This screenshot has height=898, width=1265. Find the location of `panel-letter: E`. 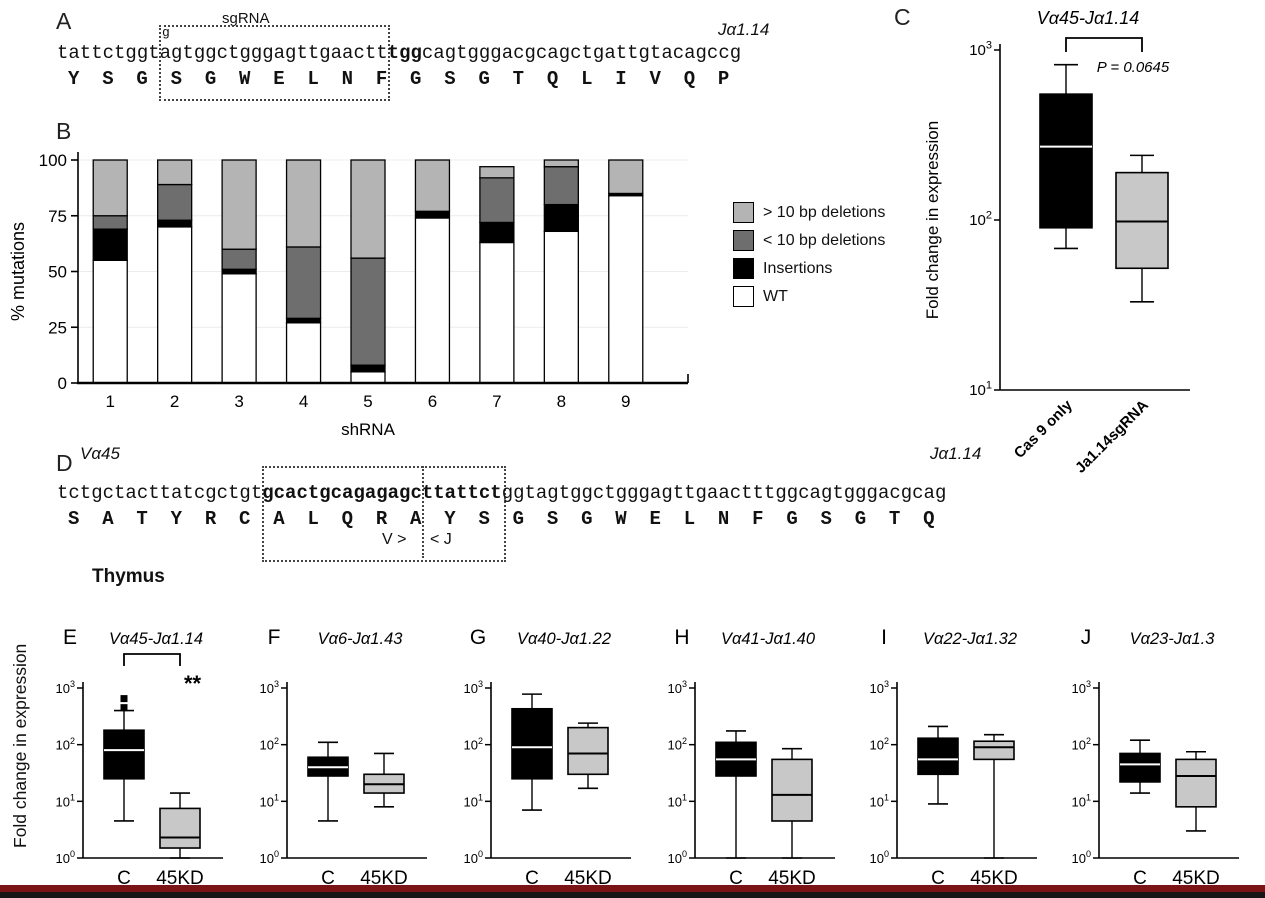

panel-letter: E is located at coordinates (70, 637).